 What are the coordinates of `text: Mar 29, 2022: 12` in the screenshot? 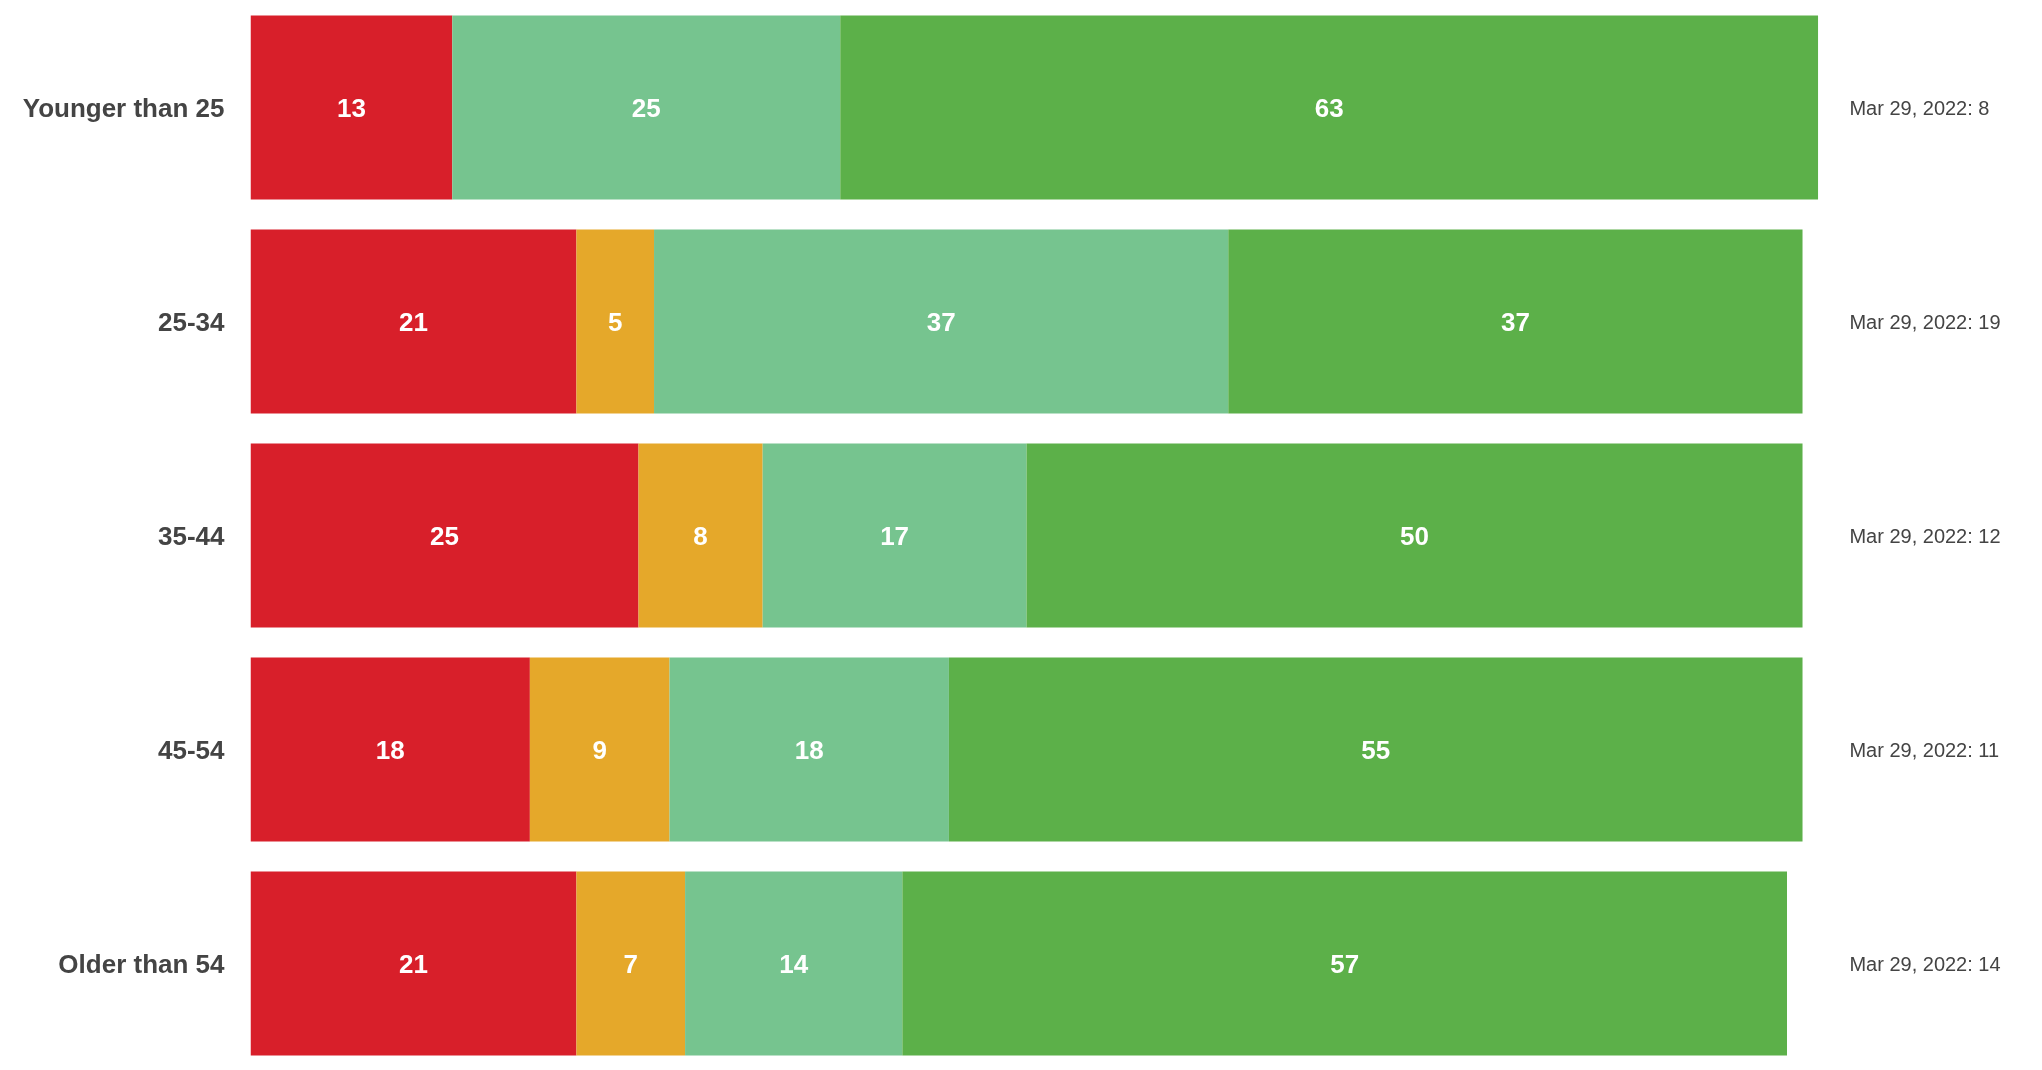 It's located at (1925, 535).